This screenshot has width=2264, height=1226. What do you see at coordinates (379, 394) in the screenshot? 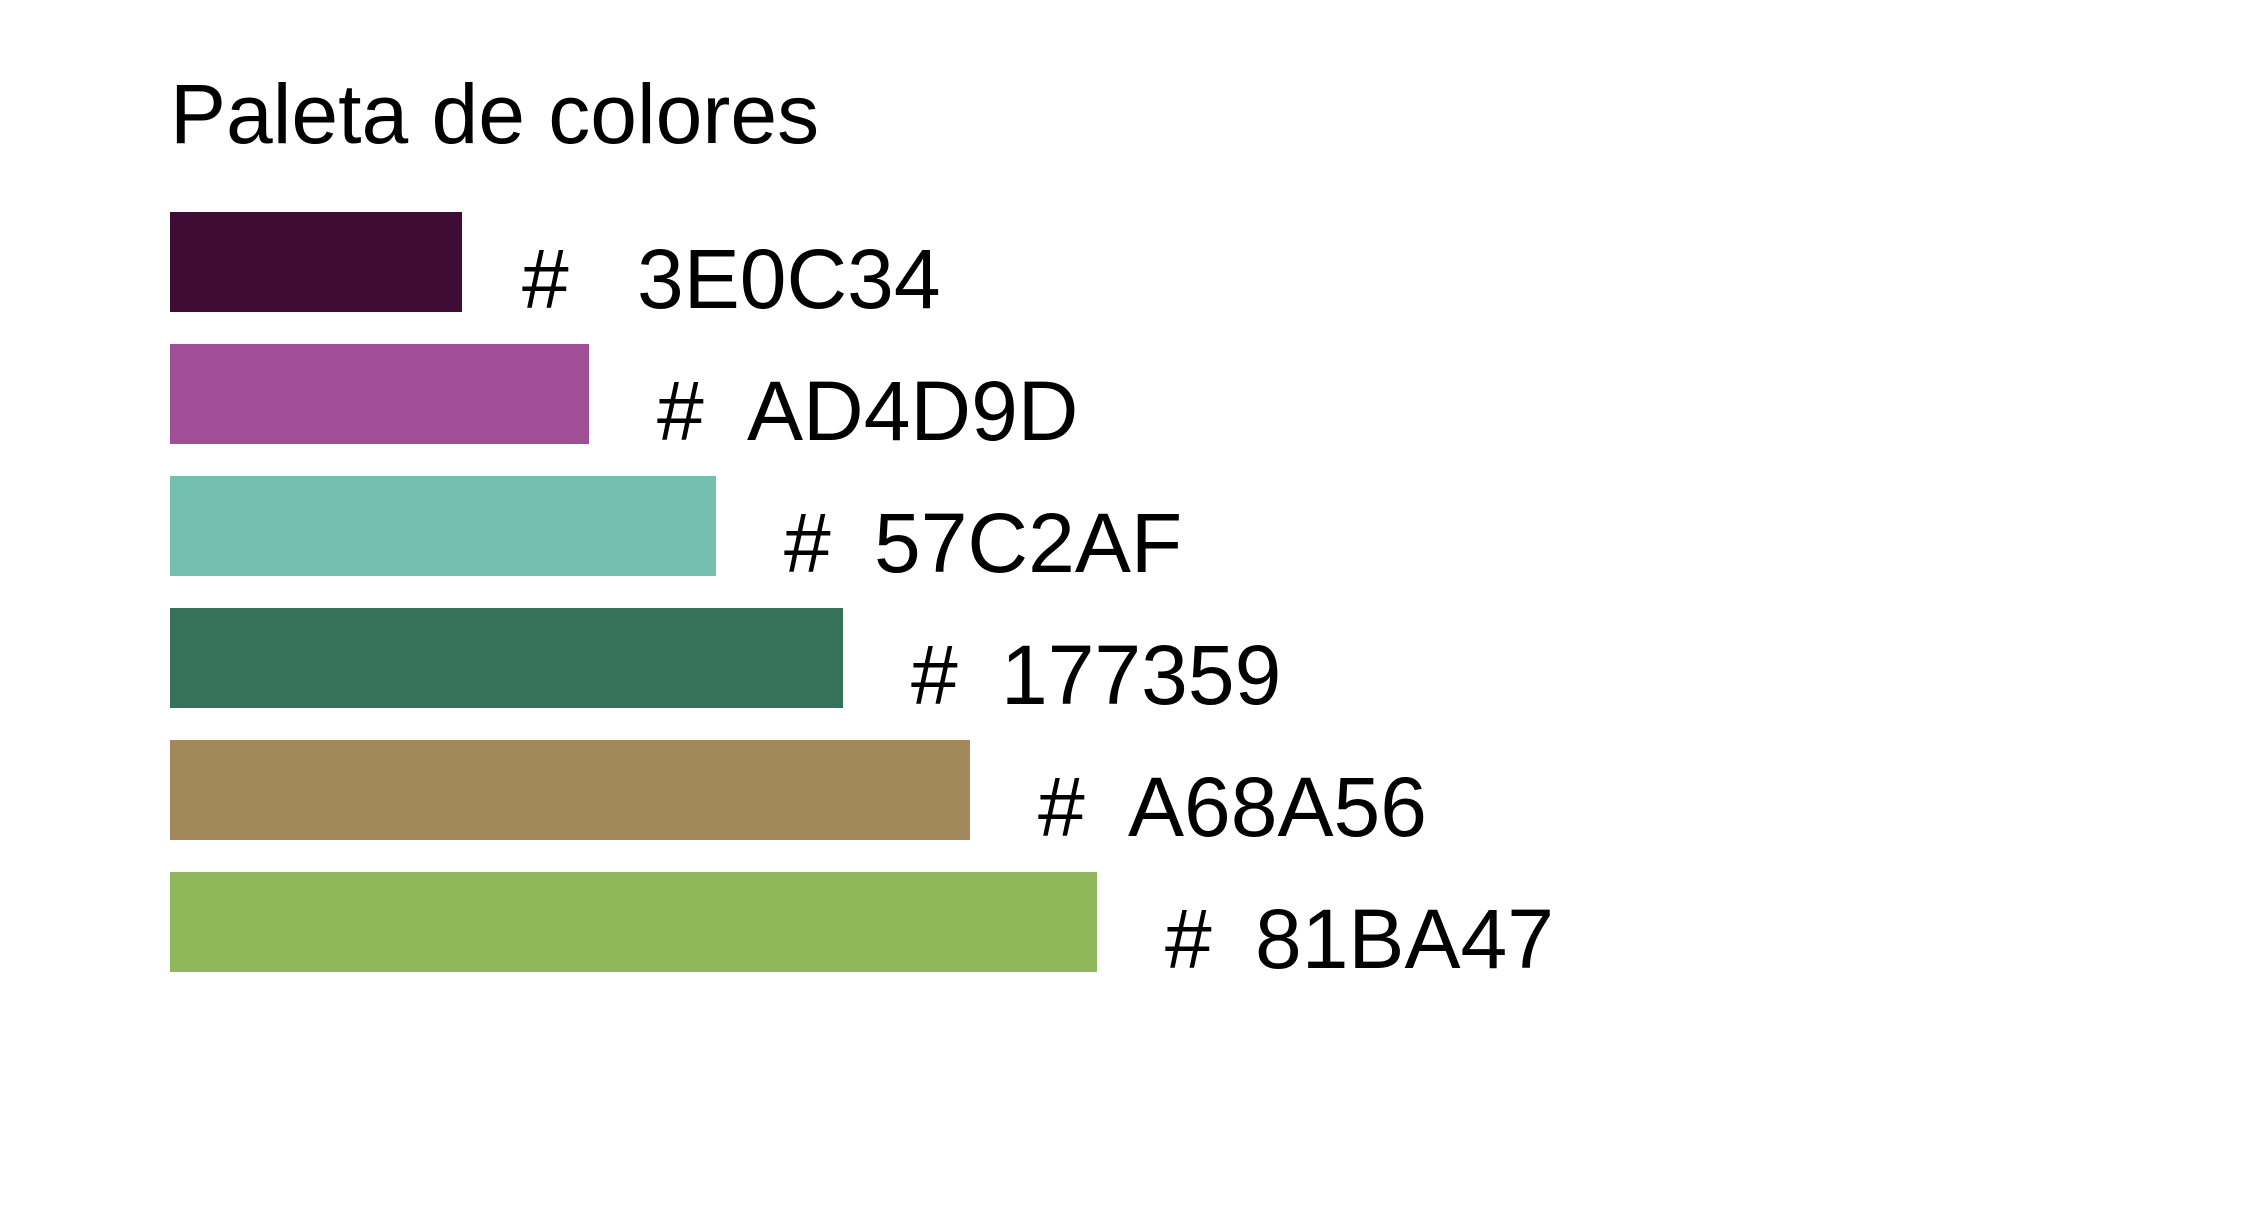
I see `palette-bar-ad4d9d` at bounding box center [379, 394].